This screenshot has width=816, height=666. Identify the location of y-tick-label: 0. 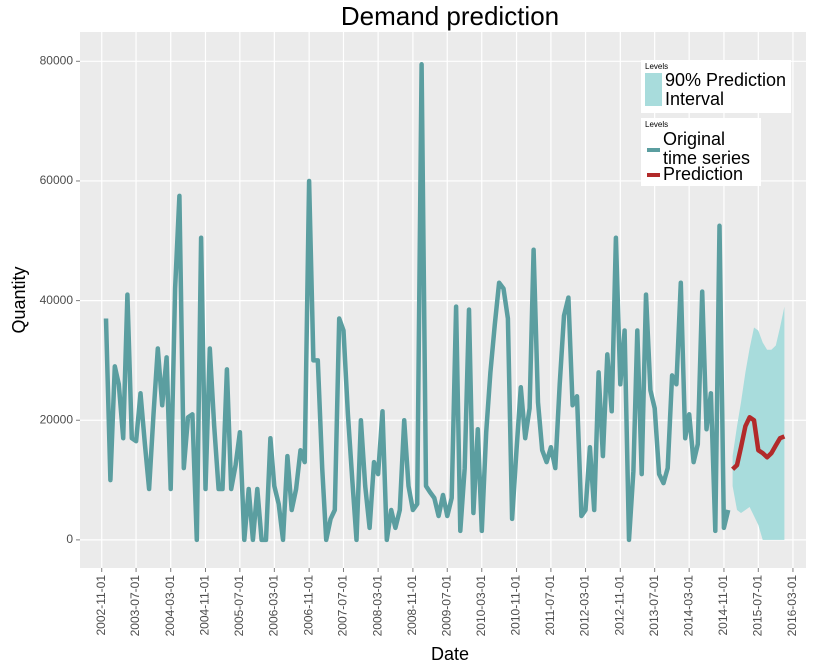
(69, 539).